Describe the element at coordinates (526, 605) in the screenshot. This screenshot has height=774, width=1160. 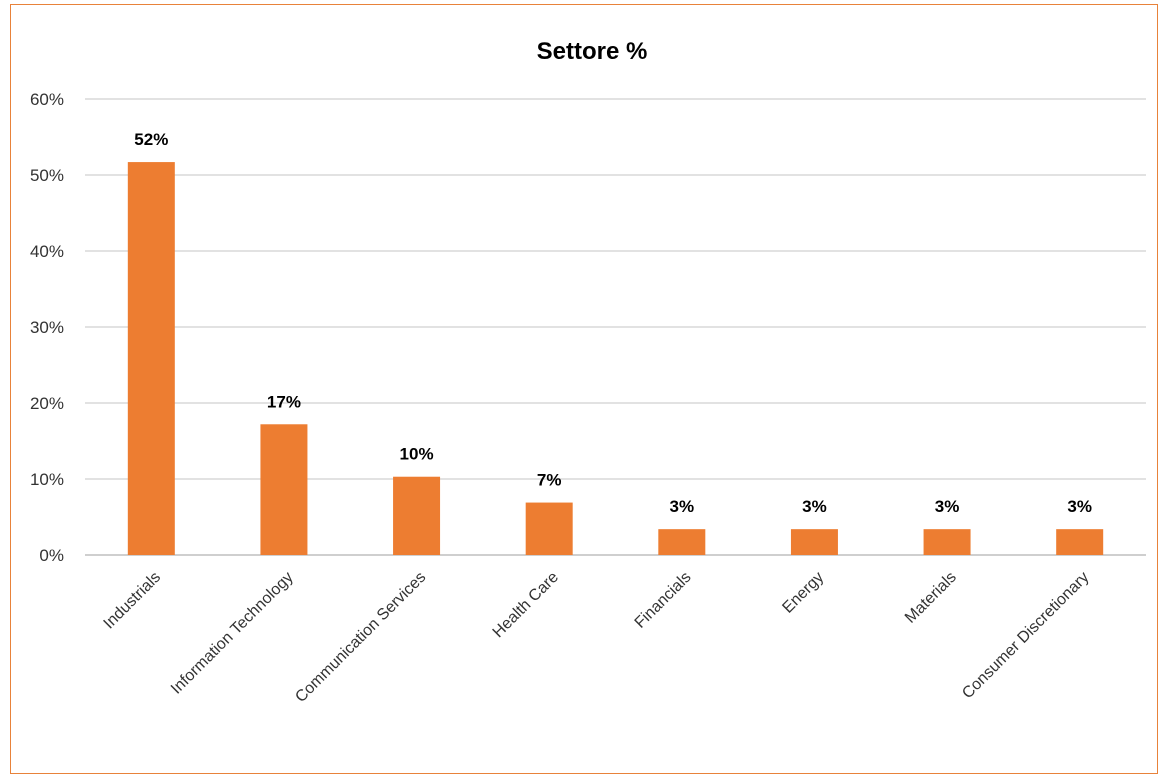
I see `x-category-label: Health Care` at that location.